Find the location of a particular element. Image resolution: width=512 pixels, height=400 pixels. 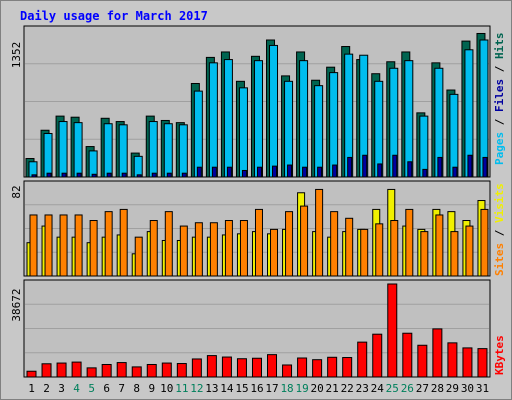

legend-sep-1: / is located at coordinates (499, 122).